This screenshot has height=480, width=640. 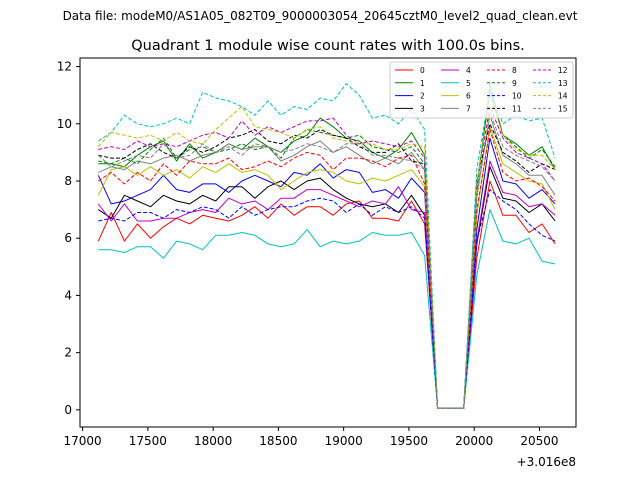 What do you see at coordinates (68, 181) in the screenshot?
I see `y-tick-label: 8` at bounding box center [68, 181].